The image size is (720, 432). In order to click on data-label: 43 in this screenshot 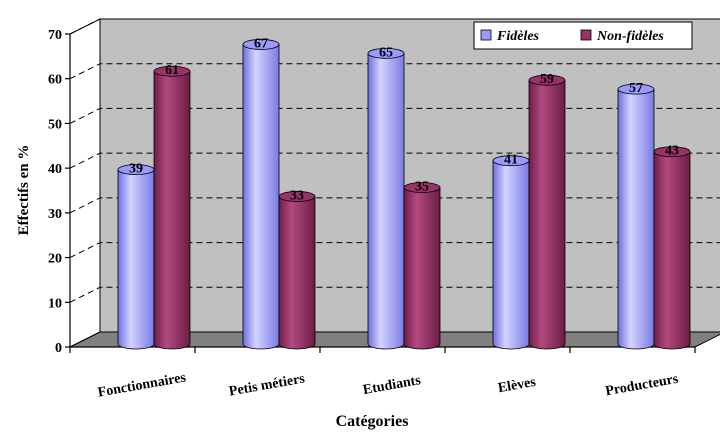, I will do `click(672, 151)`.